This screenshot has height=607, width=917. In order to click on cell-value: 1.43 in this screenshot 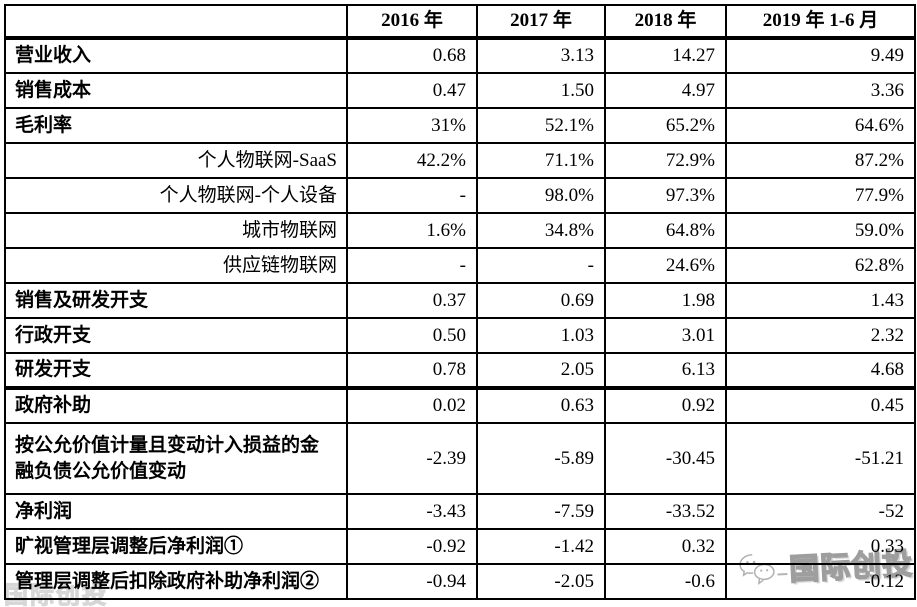, I will do `click(820, 300)`.